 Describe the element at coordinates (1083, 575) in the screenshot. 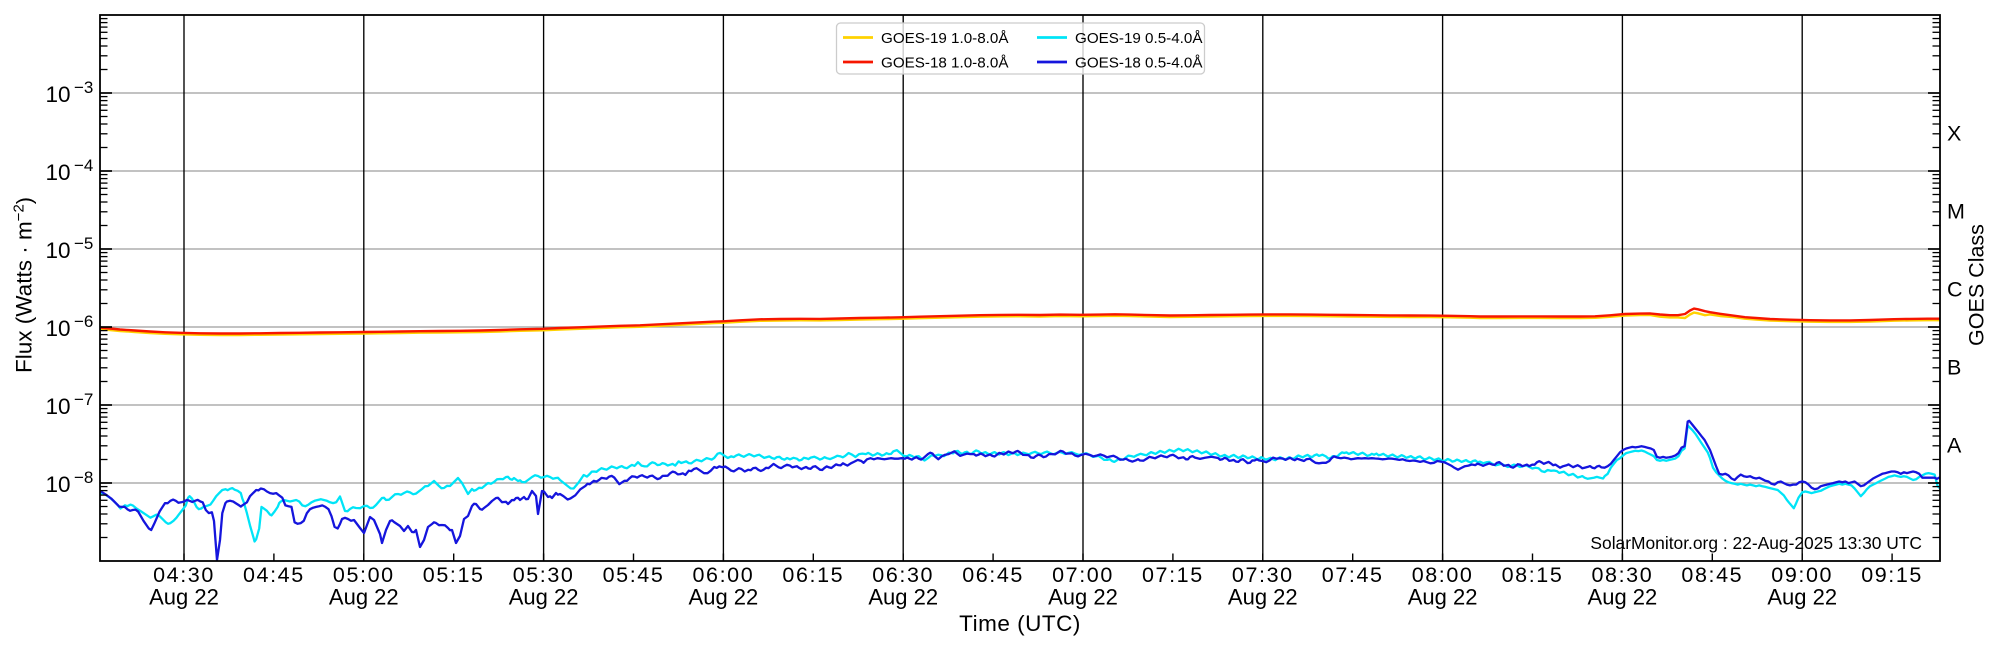

I see `svg-text: 07:00` at that location.